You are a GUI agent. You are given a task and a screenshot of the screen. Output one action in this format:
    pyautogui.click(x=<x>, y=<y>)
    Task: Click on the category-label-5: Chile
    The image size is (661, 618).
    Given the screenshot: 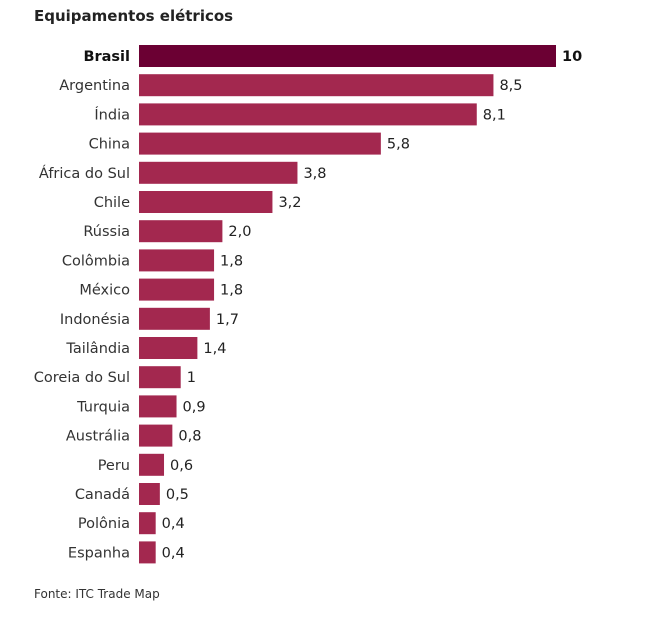 What is the action you would take?
    pyautogui.click(x=112, y=203)
    